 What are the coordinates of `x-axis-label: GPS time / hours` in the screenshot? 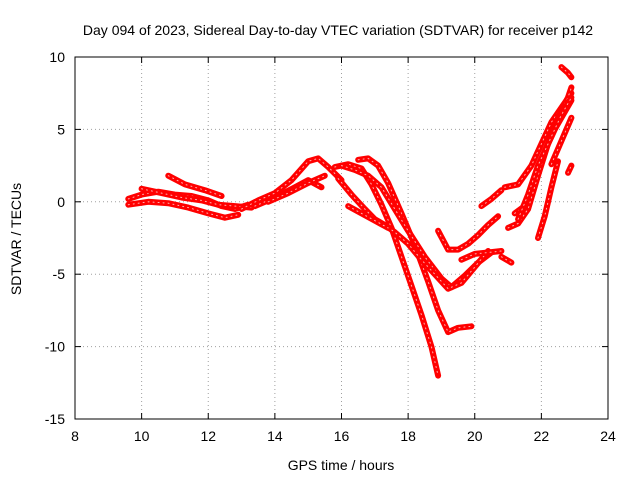 It's located at (341, 465).